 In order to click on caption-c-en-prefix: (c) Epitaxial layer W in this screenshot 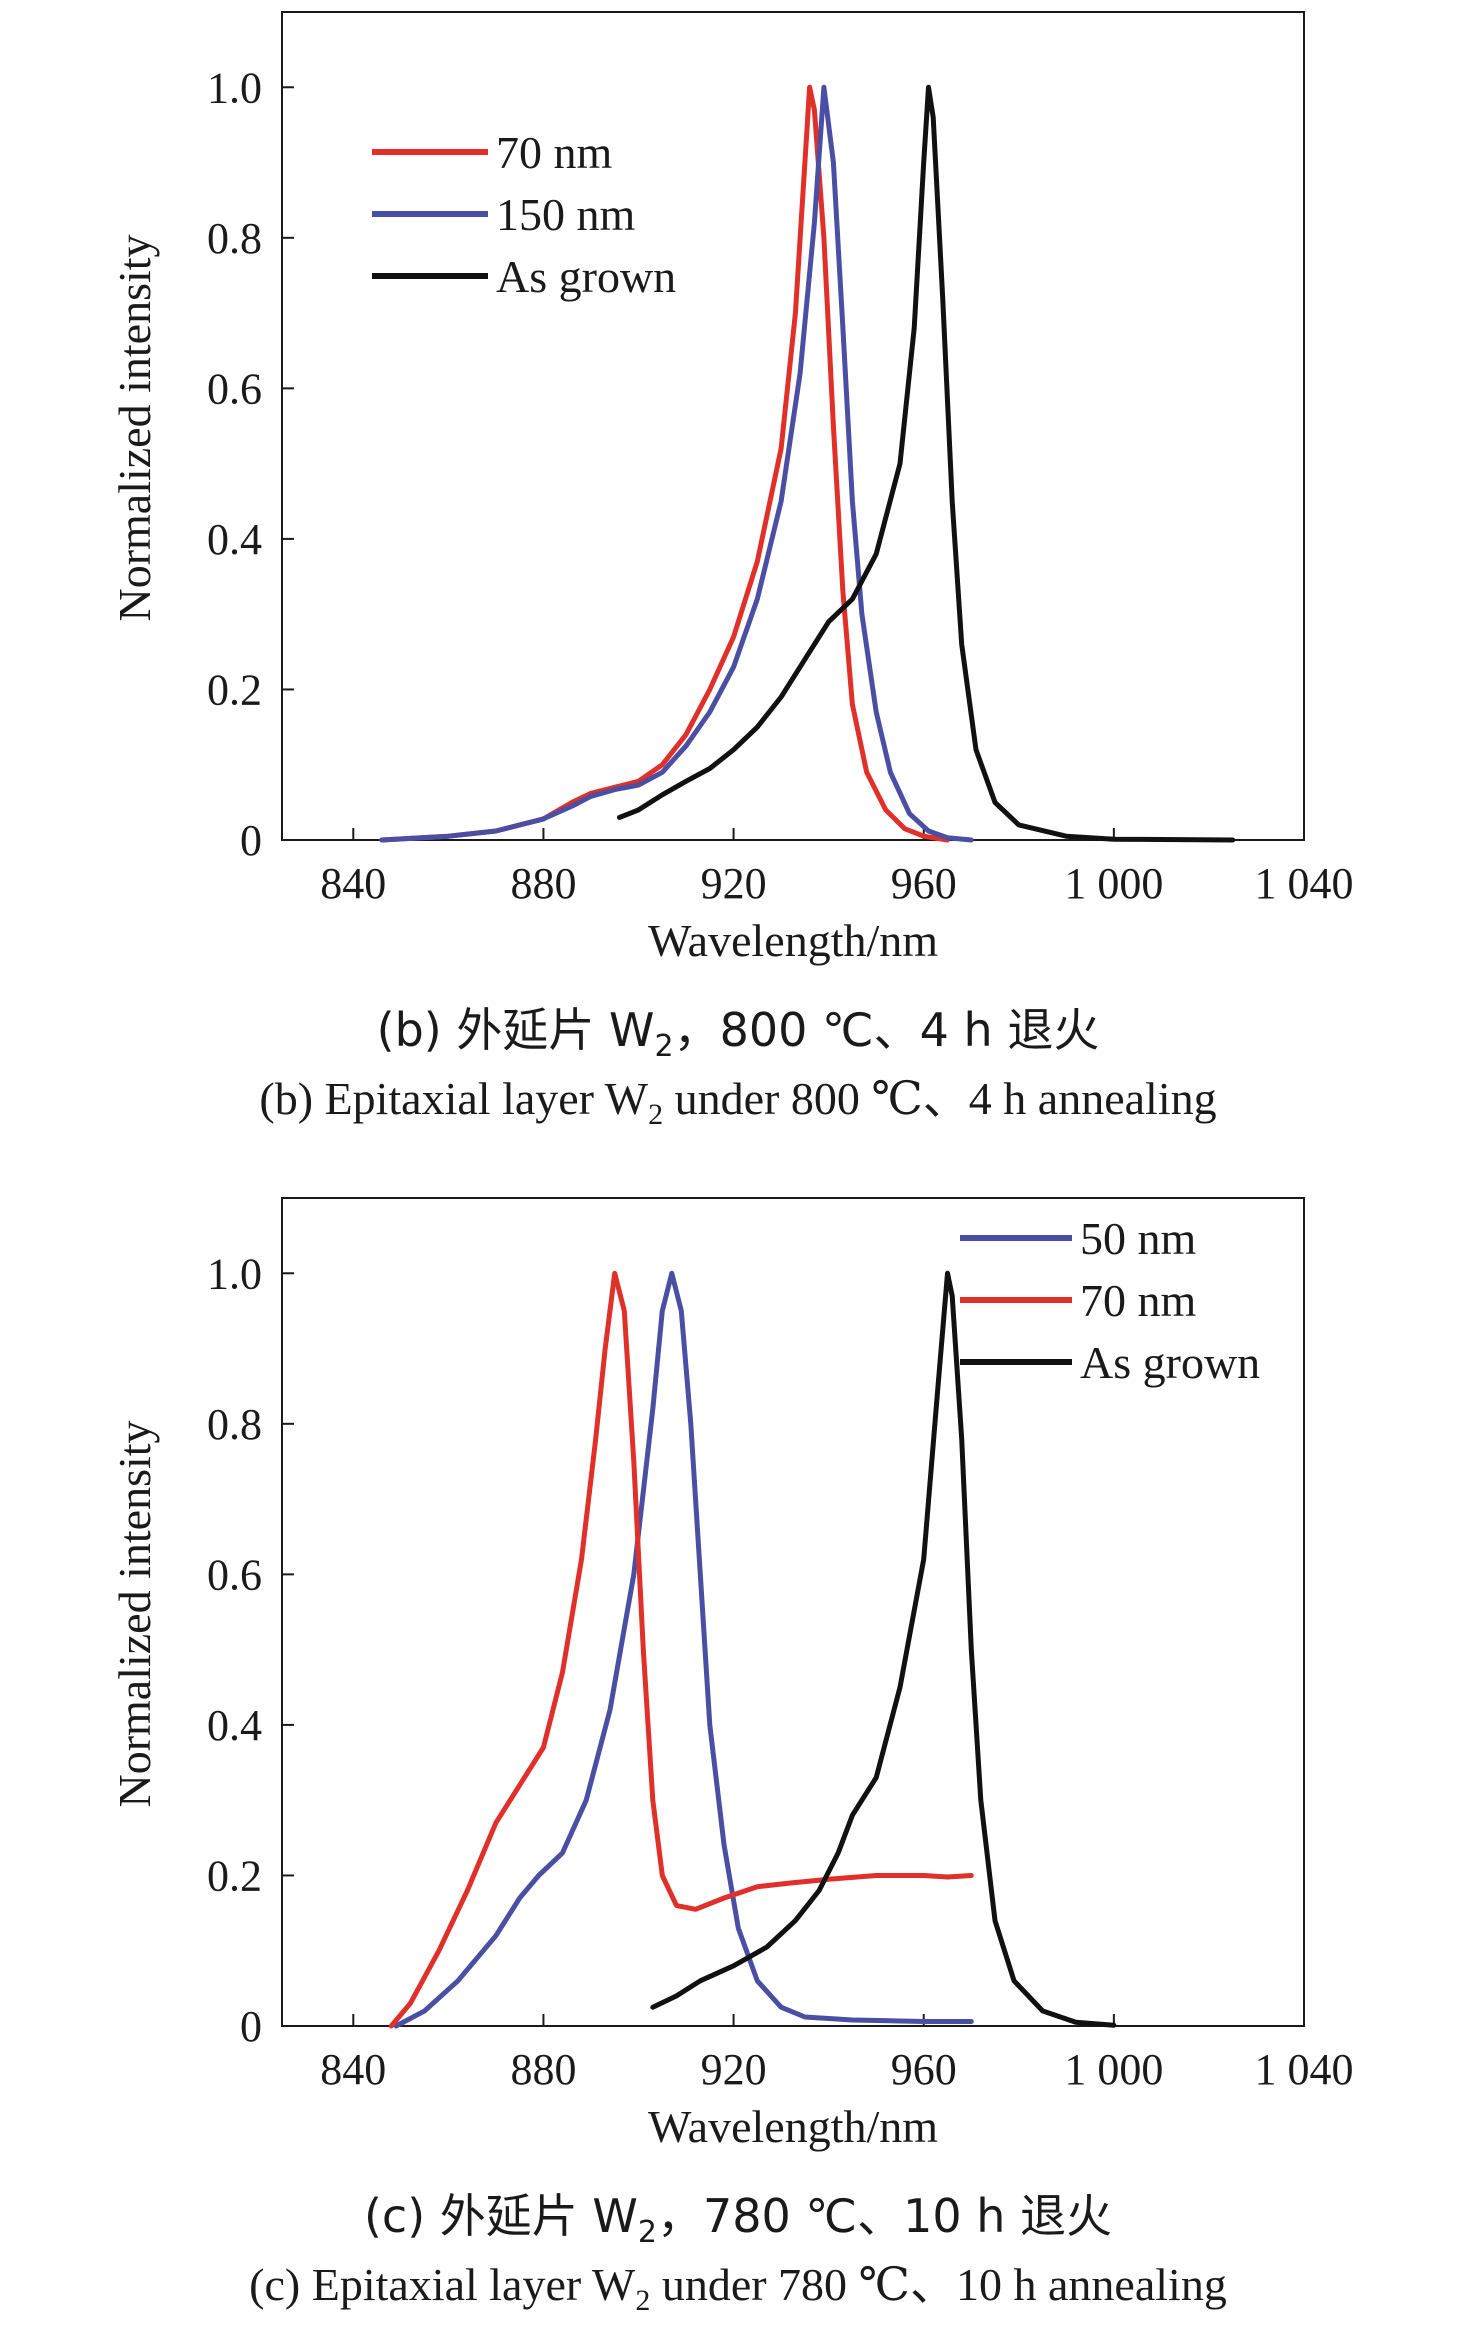, I will do `click(442, 2284)`.